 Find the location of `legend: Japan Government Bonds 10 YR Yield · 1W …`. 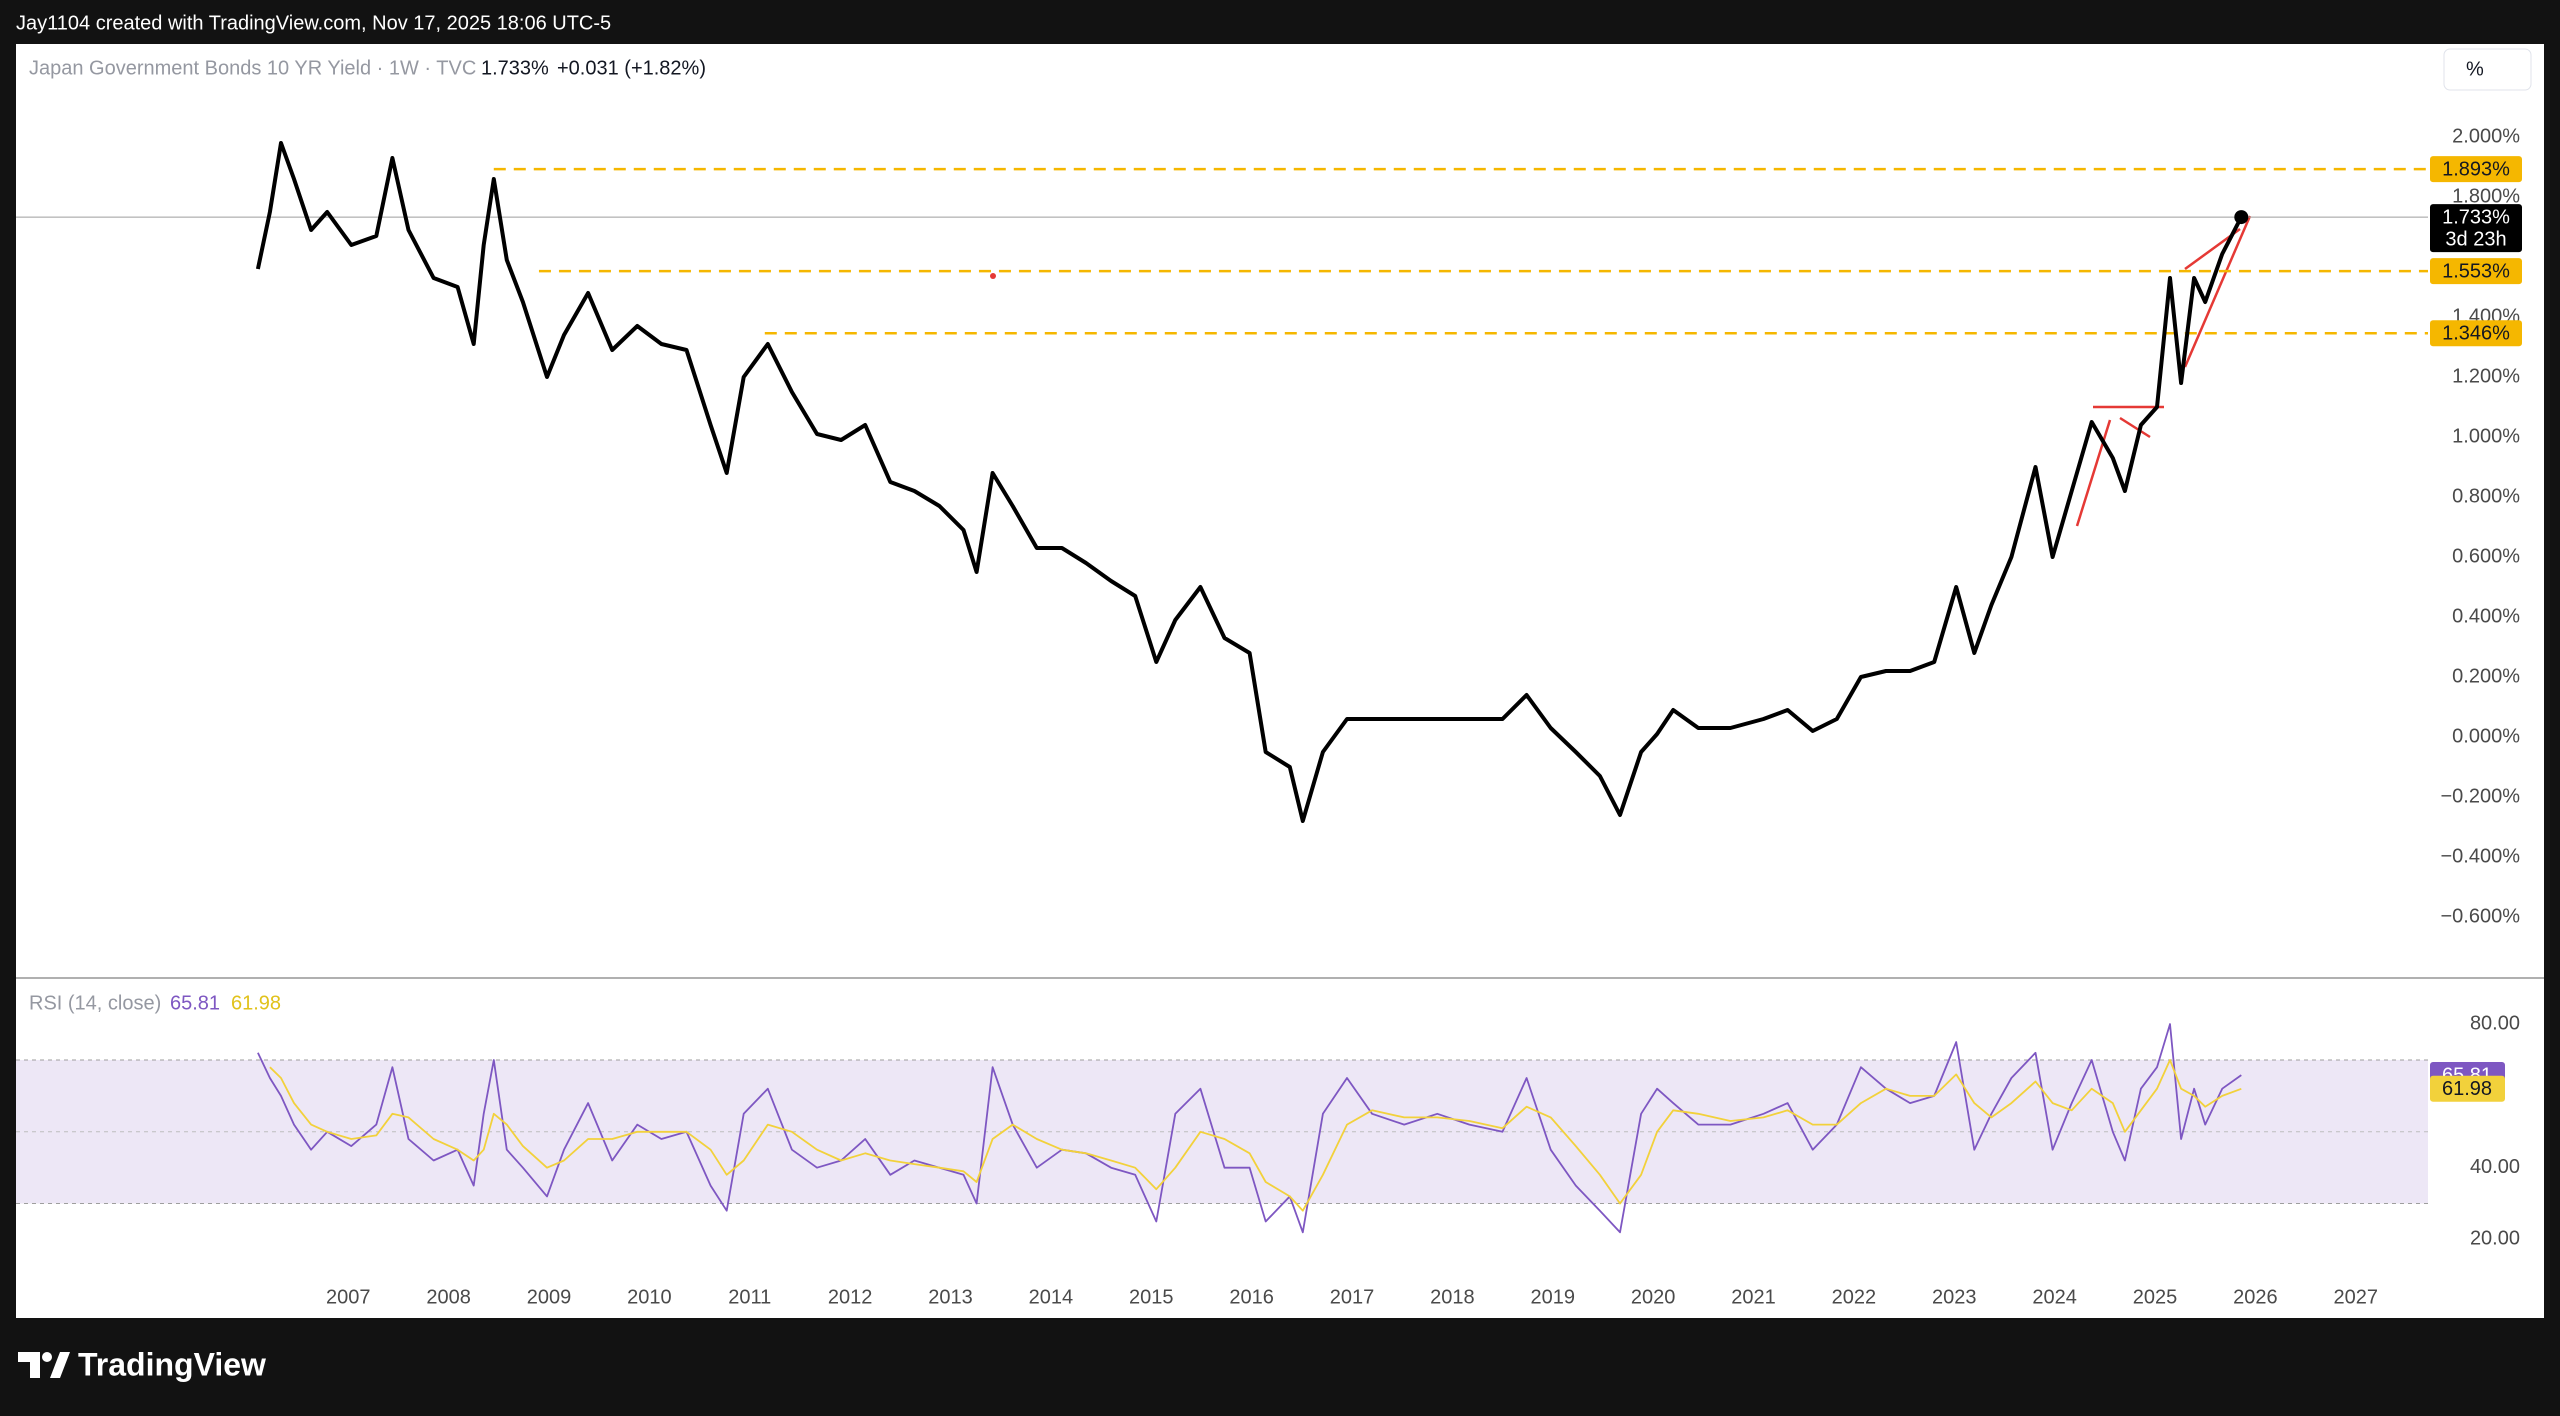

legend: Japan Government Bonds 10 YR Yield · 1W … is located at coordinates (367, 68).